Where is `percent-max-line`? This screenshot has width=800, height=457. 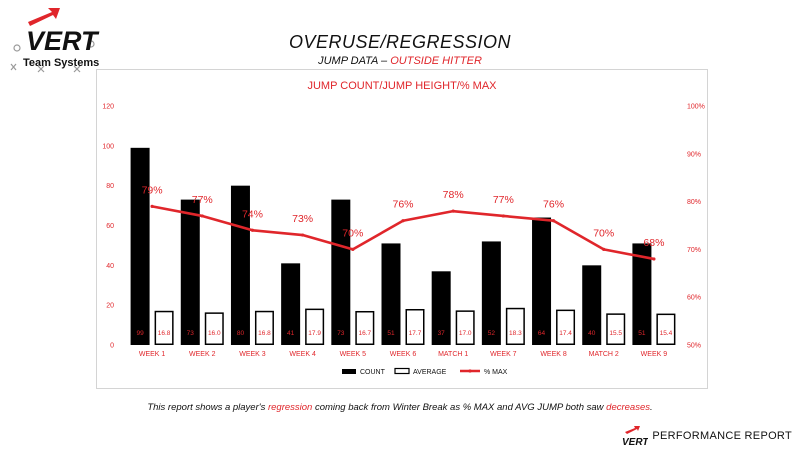
percent-max-line is located at coordinates (403, 233).